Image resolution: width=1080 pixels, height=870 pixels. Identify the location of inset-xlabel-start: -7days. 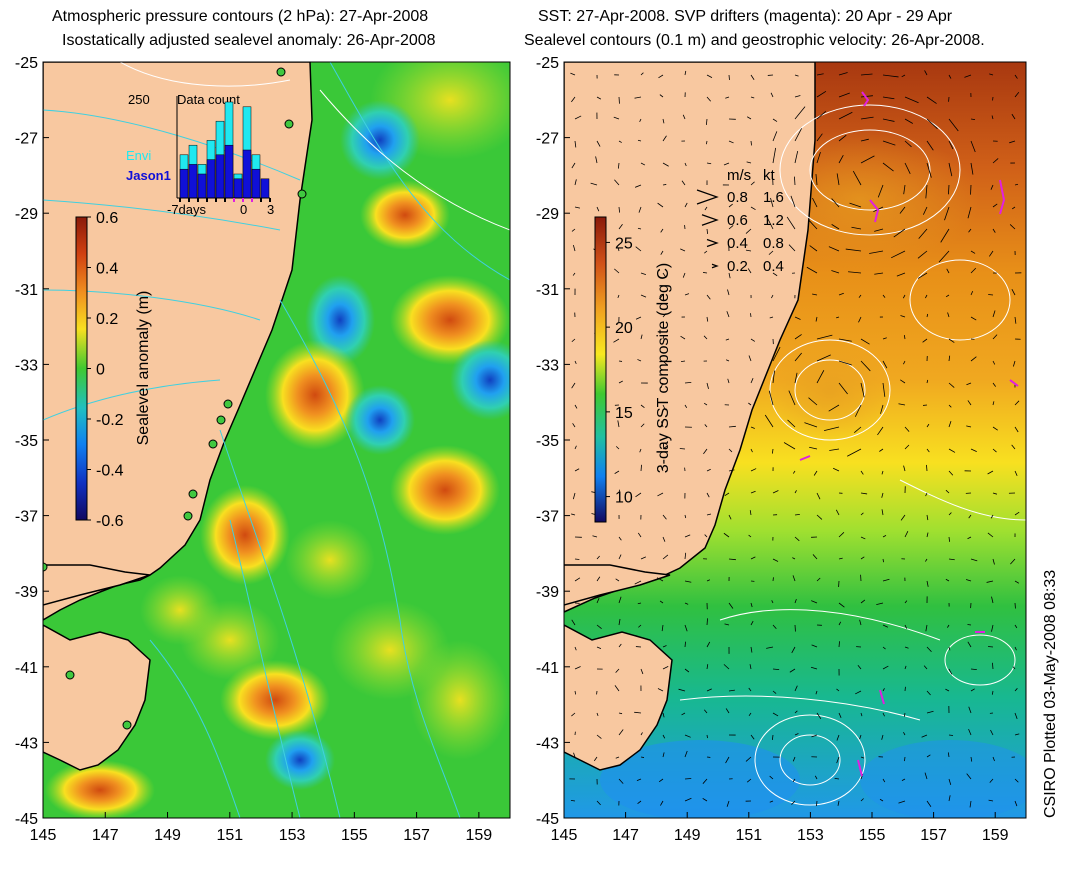
(187, 209).